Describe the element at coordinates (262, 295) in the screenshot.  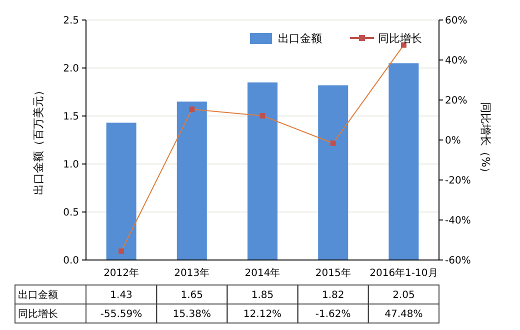
I see `data-label: 1.85` at that location.